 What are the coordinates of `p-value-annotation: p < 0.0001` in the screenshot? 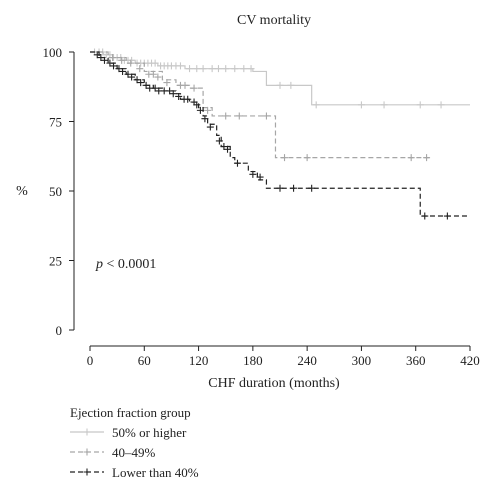 It's located at (125, 264).